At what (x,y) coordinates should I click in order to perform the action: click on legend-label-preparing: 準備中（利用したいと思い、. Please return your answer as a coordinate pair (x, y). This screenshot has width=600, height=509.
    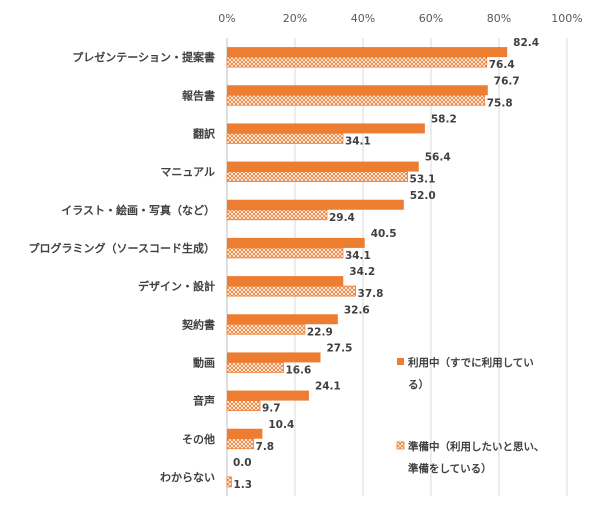
    Looking at the image, I should click on (476, 446).